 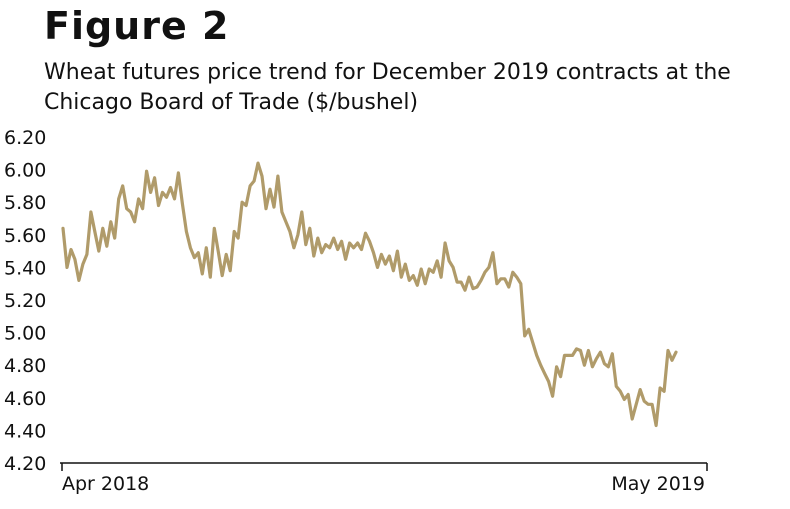 What do you see at coordinates (25, 366) in the screenshot?
I see `y-tick-label: 4.80` at bounding box center [25, 366].